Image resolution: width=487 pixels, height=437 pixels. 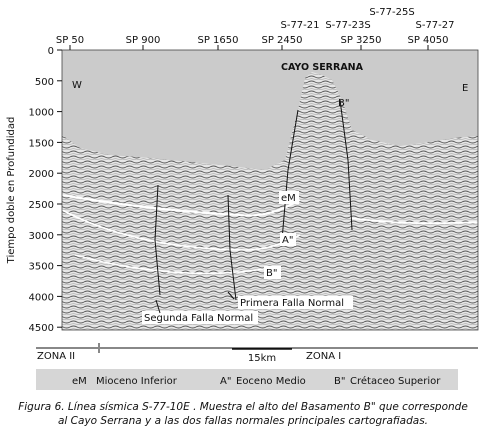 What do you see at coordinates (339, 381) in the screenshot?
I see `legend-code: B"` at bounding box center [339, 381].